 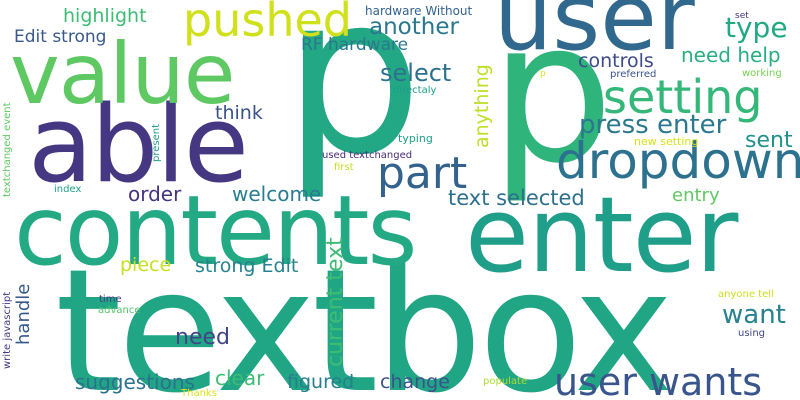 I want to click on word-thanks: Thanks, so click(x=199, y=393).